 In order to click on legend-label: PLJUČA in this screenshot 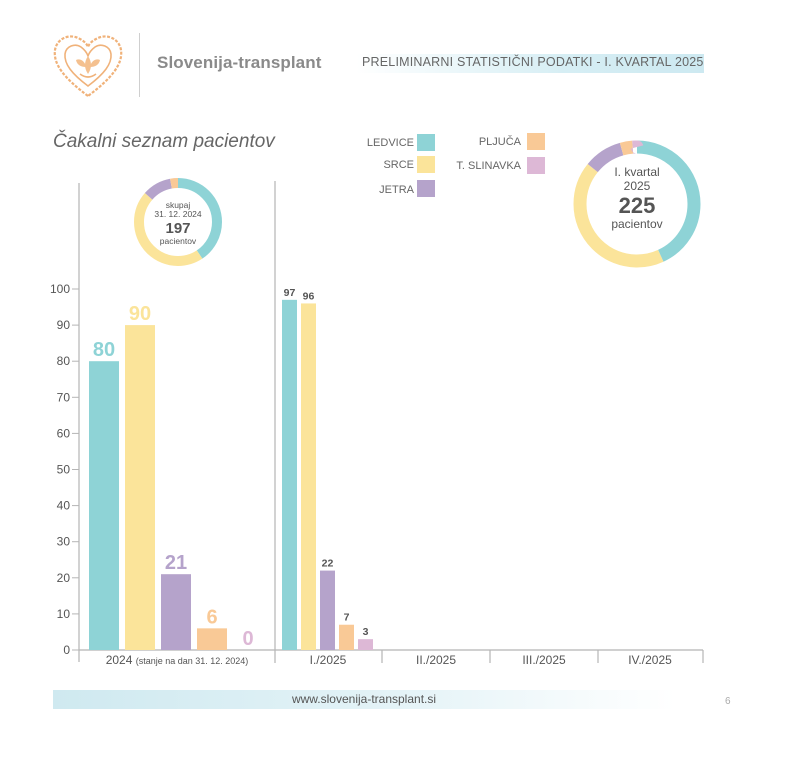, I will do `click(500, 141)`.